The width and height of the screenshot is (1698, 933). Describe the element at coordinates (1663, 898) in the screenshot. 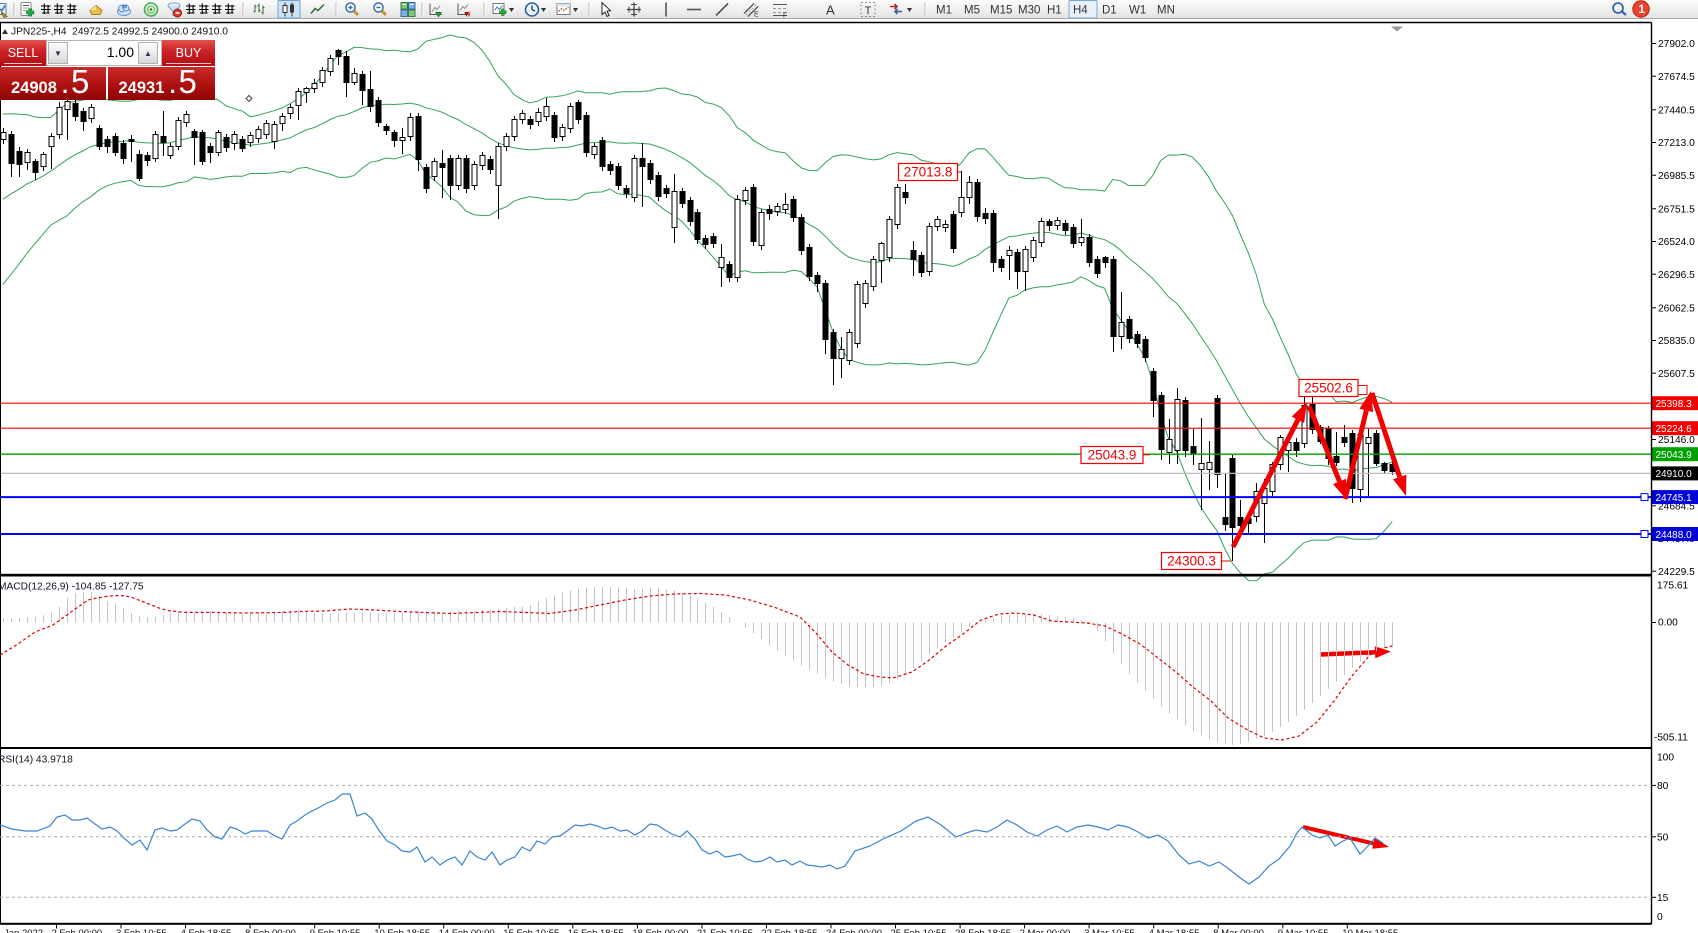

I see `svg-text: 15` at that location.